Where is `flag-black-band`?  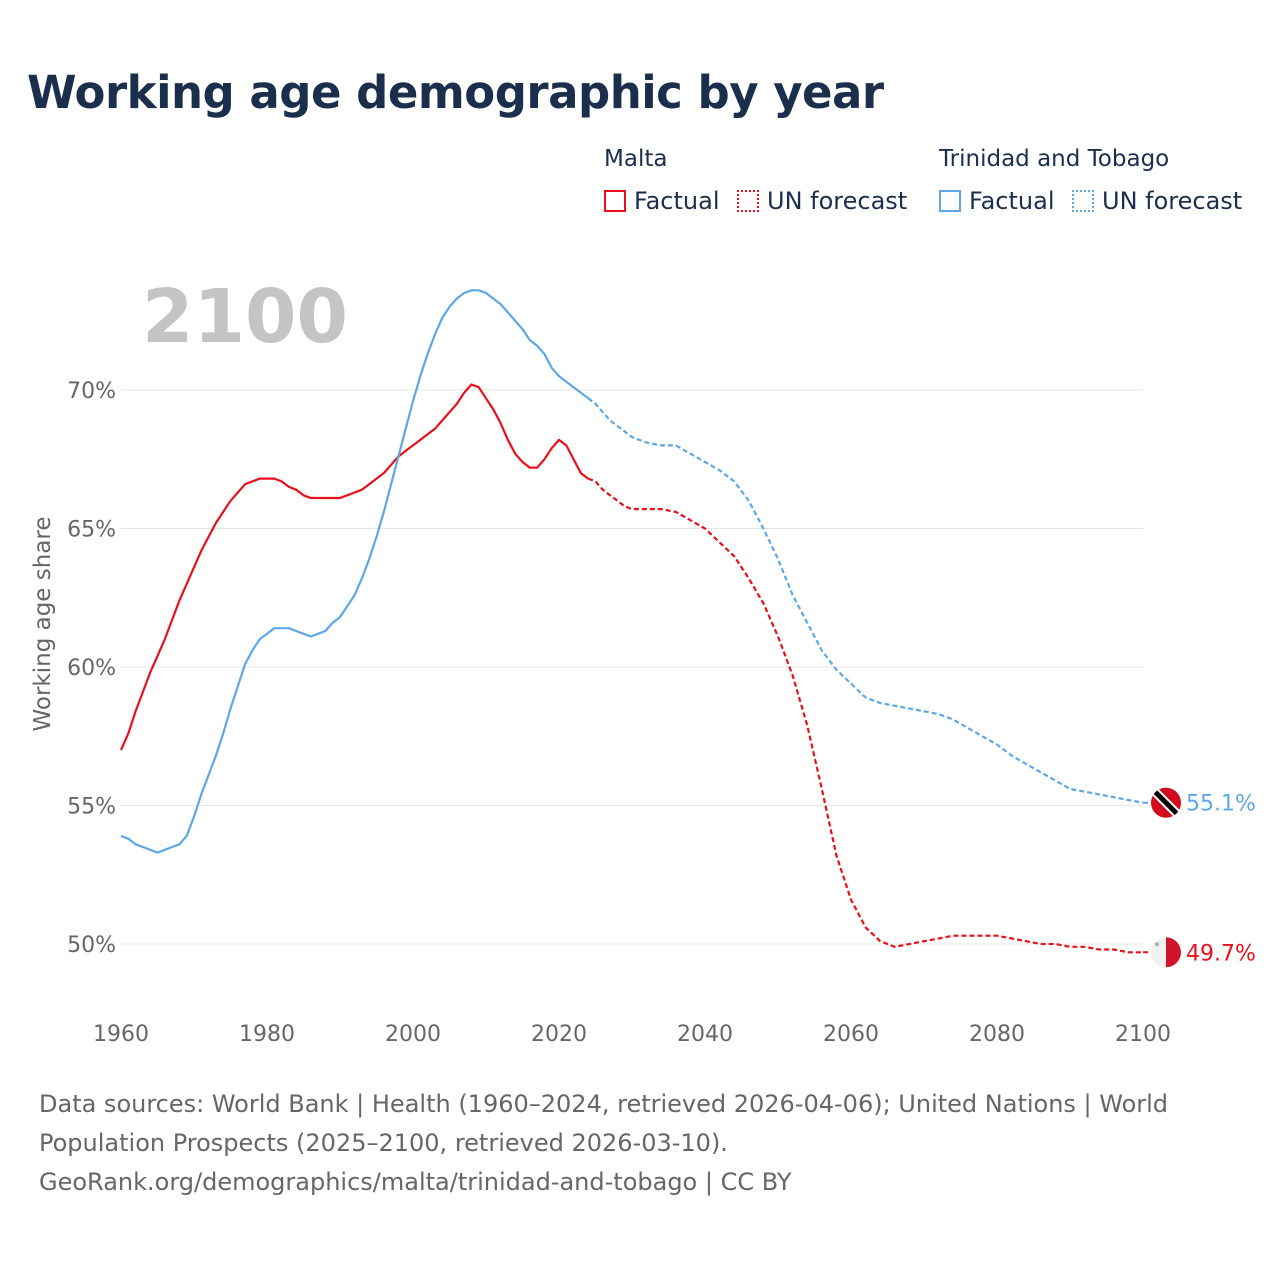 flag-black-band is located at coordinates (1166, 802).